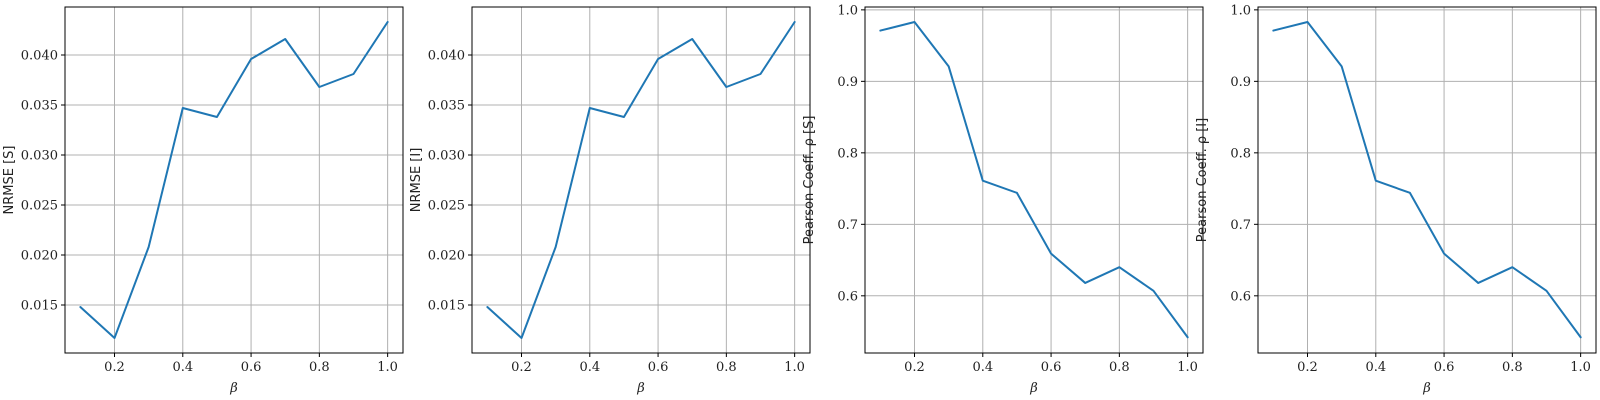  I want to click on y-axis-label: Pearson Coeff. ρ [S], so click(809, 180).